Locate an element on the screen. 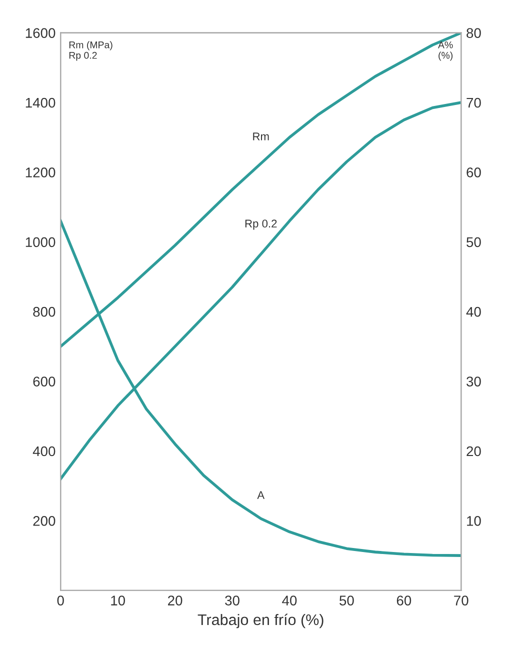  series-label: Rp 0.2 is located at coordinates (261, 225).